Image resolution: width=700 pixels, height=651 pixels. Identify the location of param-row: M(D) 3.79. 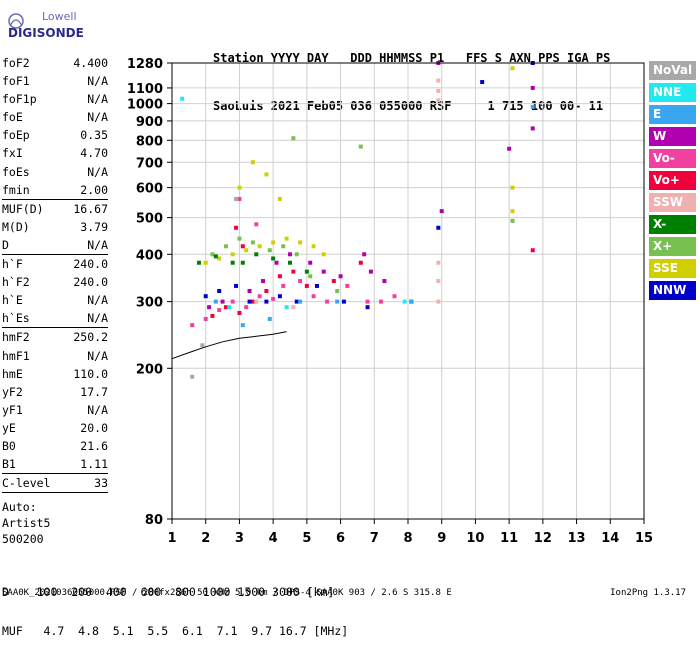
(56, 227).